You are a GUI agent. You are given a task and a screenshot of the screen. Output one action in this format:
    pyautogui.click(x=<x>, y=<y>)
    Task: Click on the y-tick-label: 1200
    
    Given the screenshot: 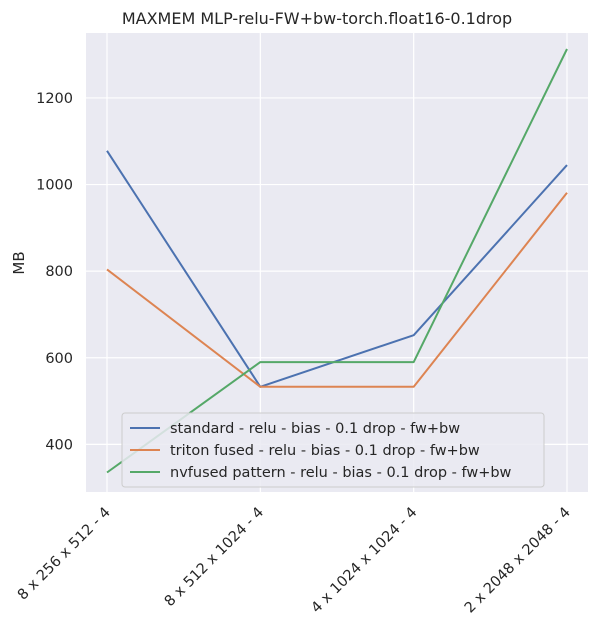 What is the action you would take?
    pyautogui.click(x=54, y=99)
    